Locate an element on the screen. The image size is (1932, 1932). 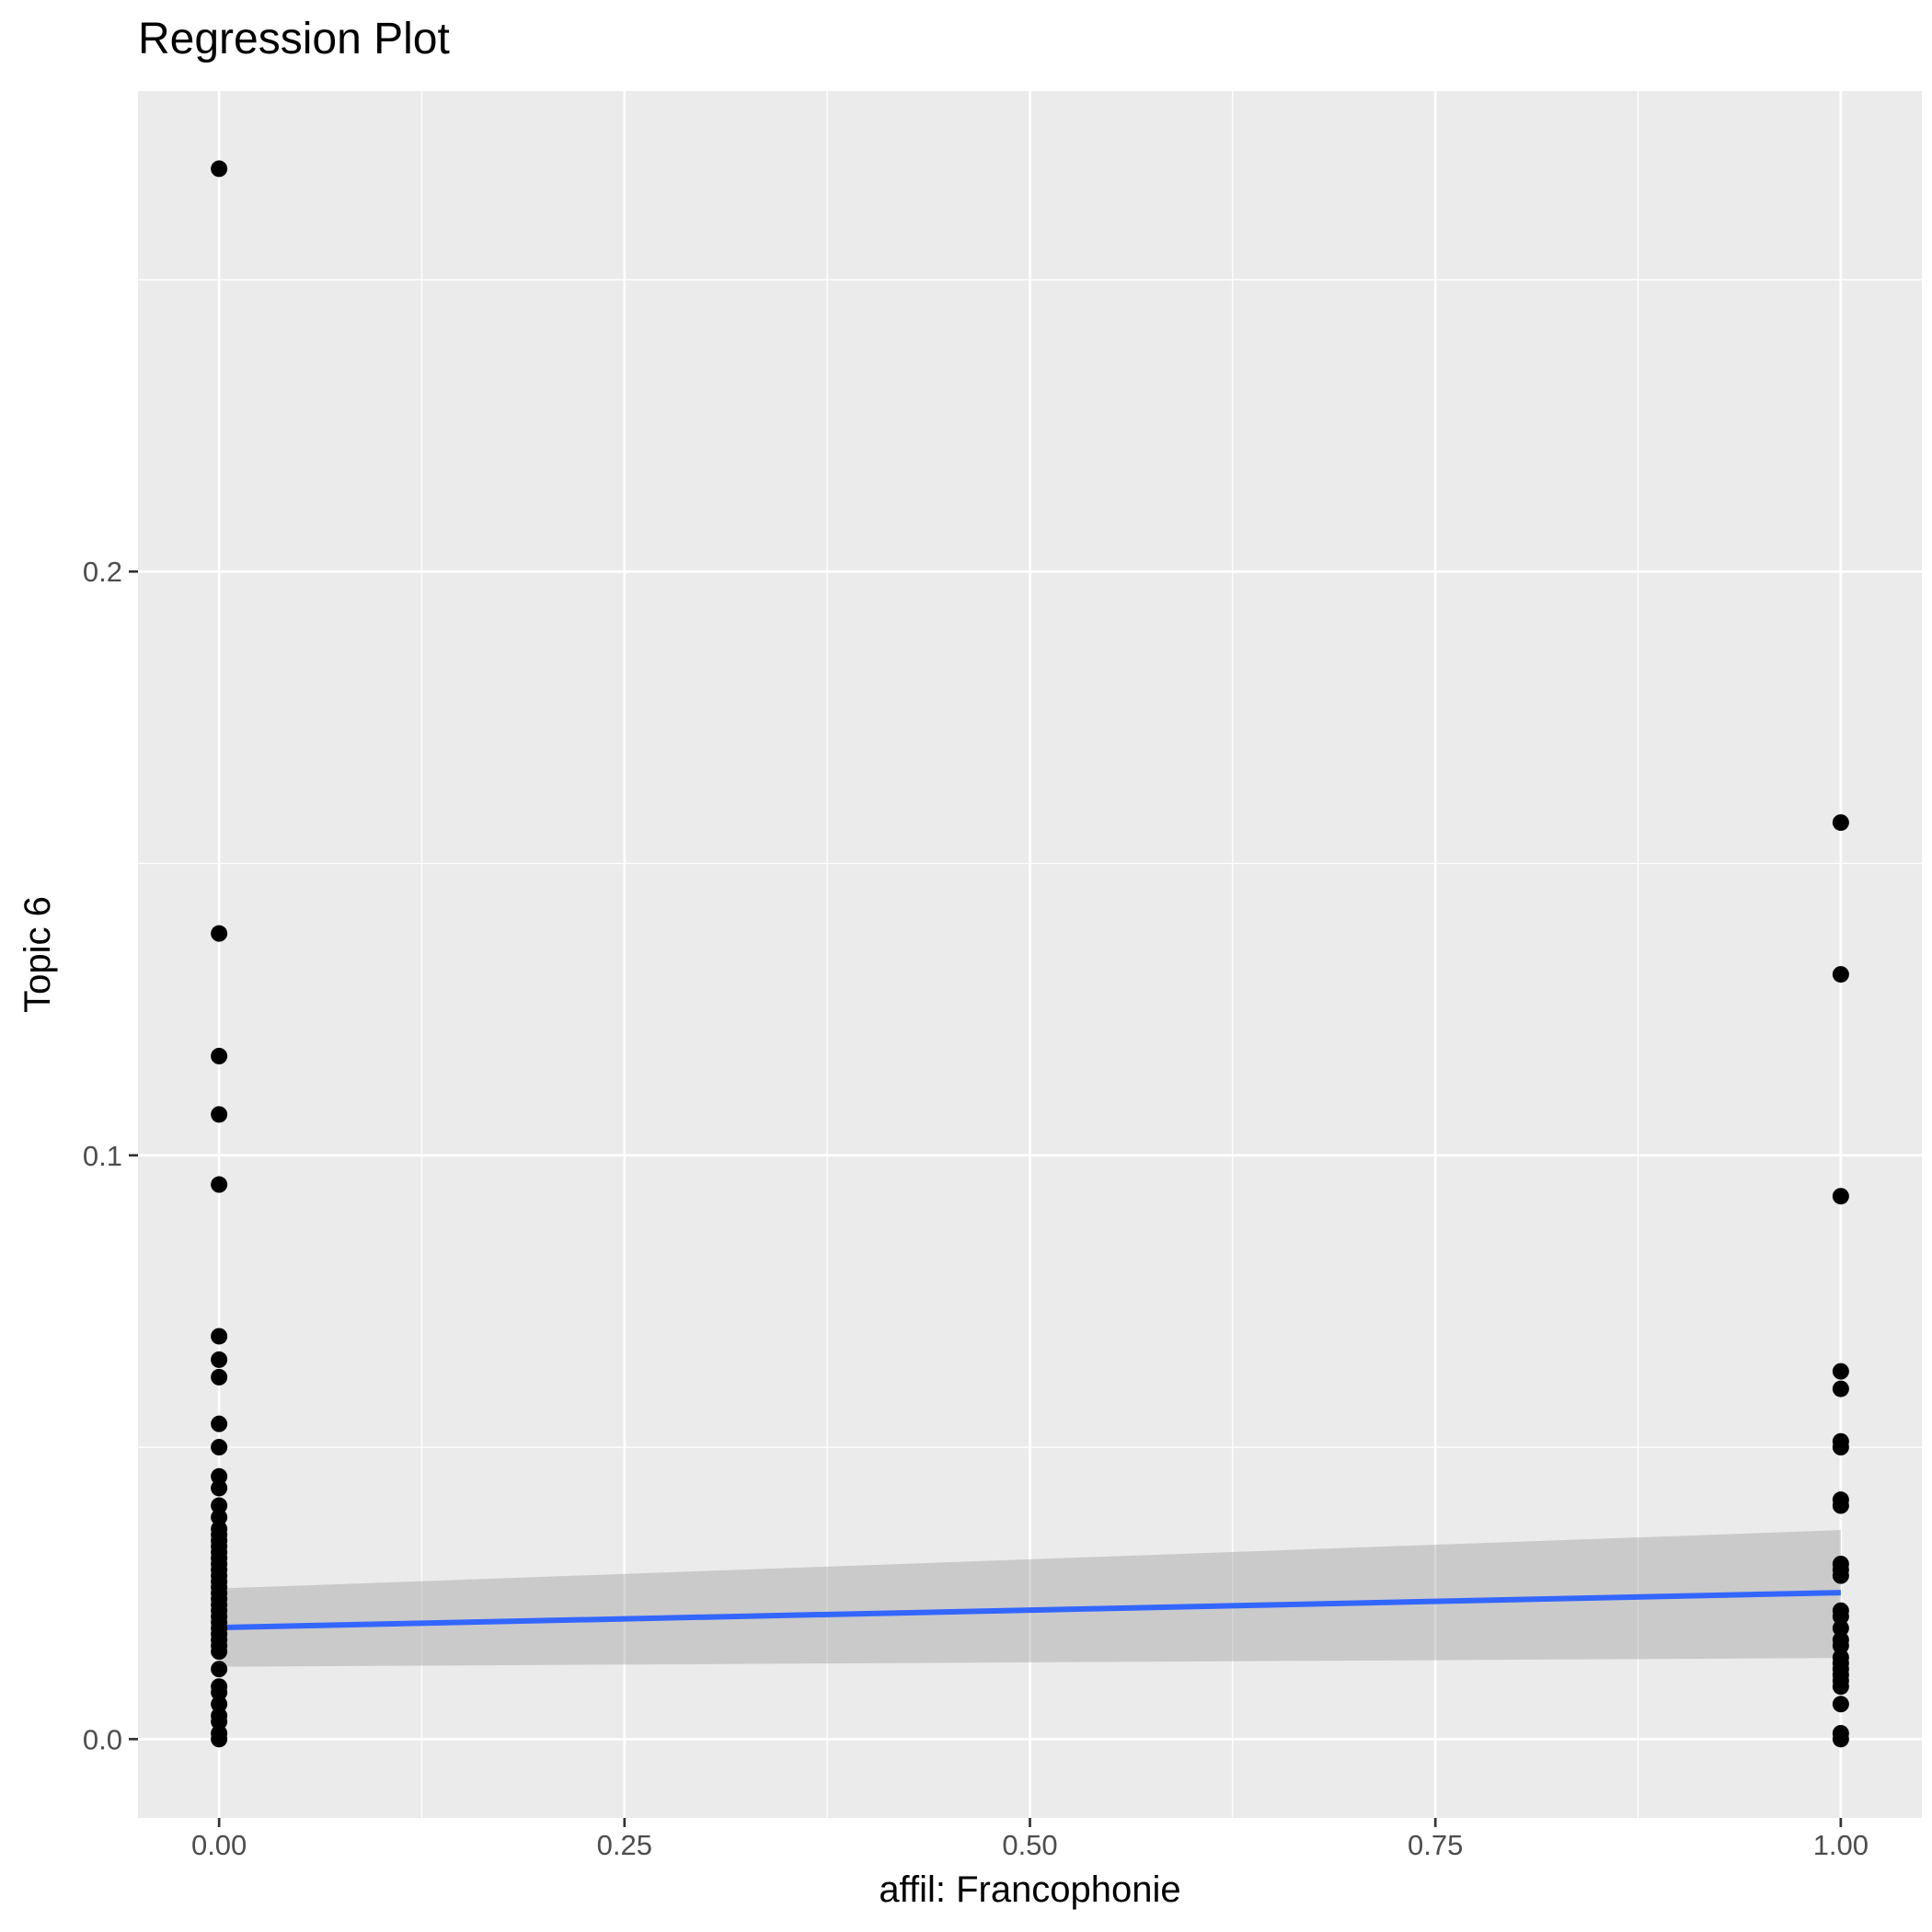
y-tick-label: 0.2 is located at coordinates (102, 572).